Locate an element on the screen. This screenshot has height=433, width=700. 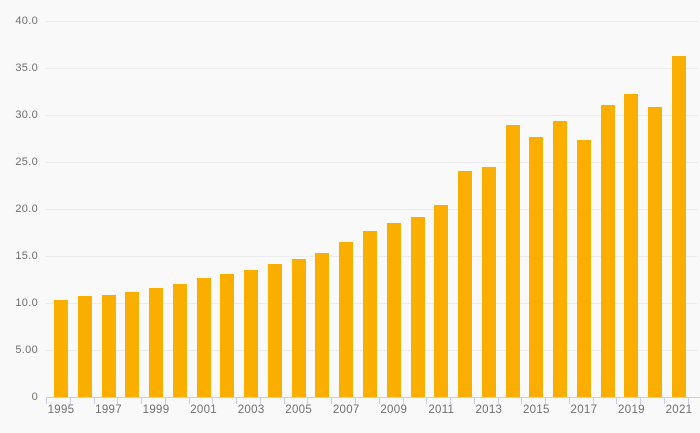
y-tick-label: 30.0 is located at coordinates (26, 114).